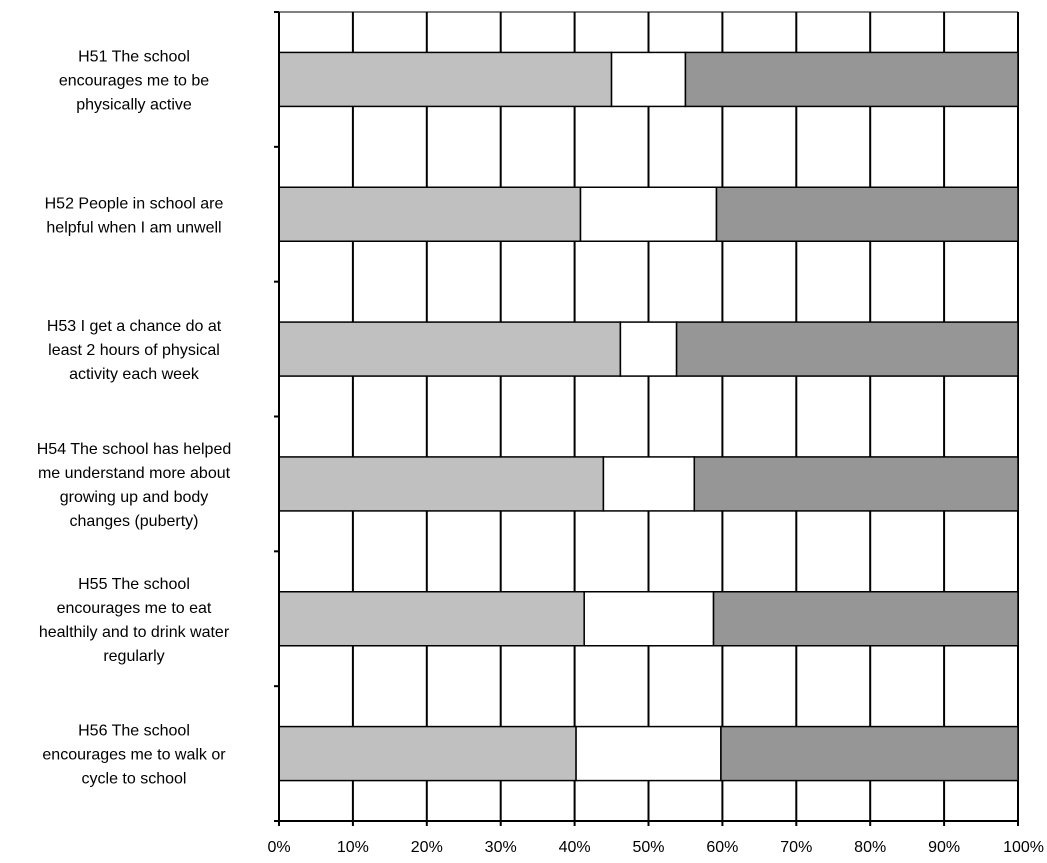  What do you see at coordinates (796, 847) in the screenshot?
I see `x-tick-label: 70%` at bounding box center [796, 847].